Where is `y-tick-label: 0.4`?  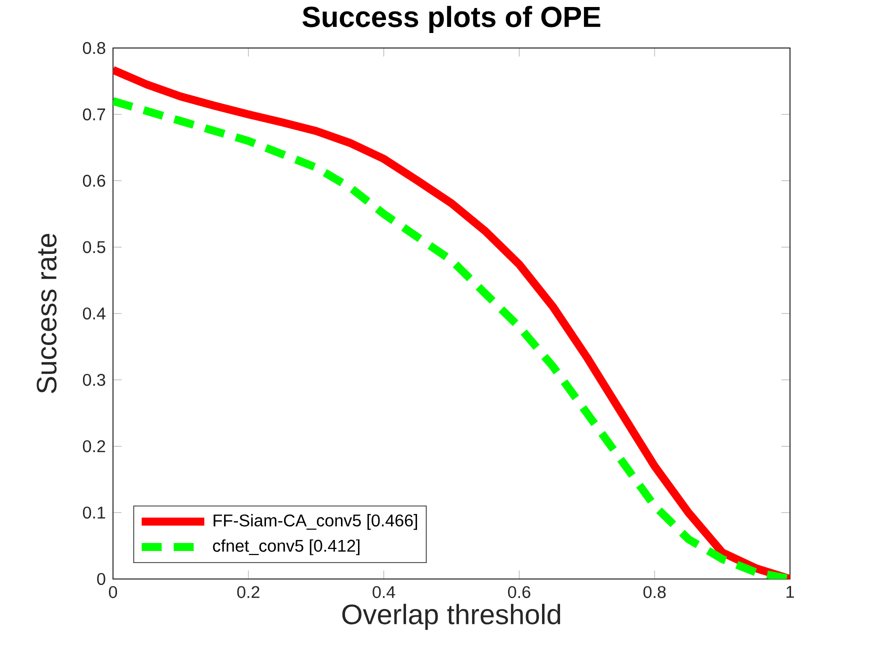 y-tick-label: 0.4 is located at coordinates (94, 313).